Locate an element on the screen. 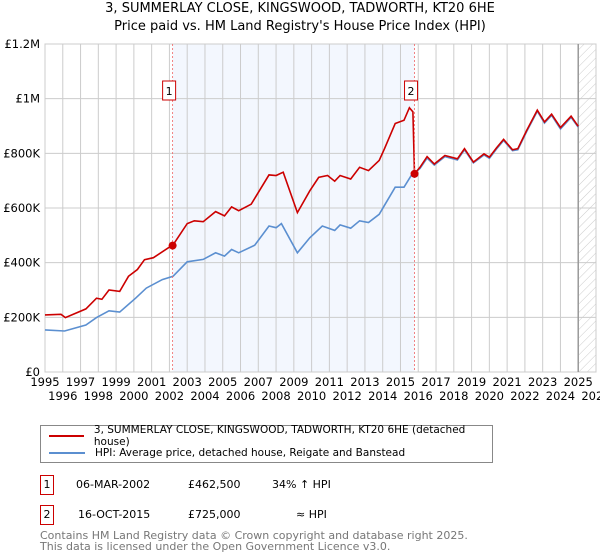 Image resolution: width=600 pixels, height=560 pixels. x-tick-label: 2001 is located at coordinates (151, 382).